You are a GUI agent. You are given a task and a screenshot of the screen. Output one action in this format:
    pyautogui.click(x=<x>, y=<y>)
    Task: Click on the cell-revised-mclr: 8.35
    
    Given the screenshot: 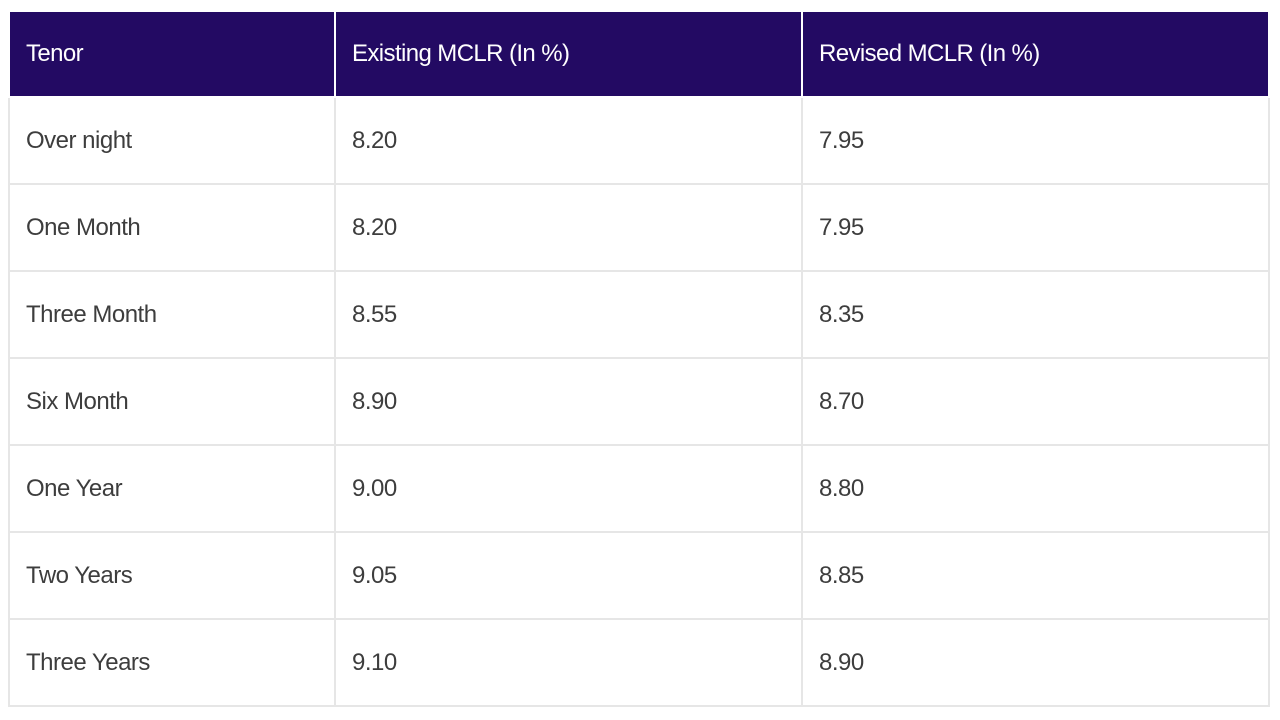 What is the action you would take?
    pyautogui.click(x=1035, y=314)
    